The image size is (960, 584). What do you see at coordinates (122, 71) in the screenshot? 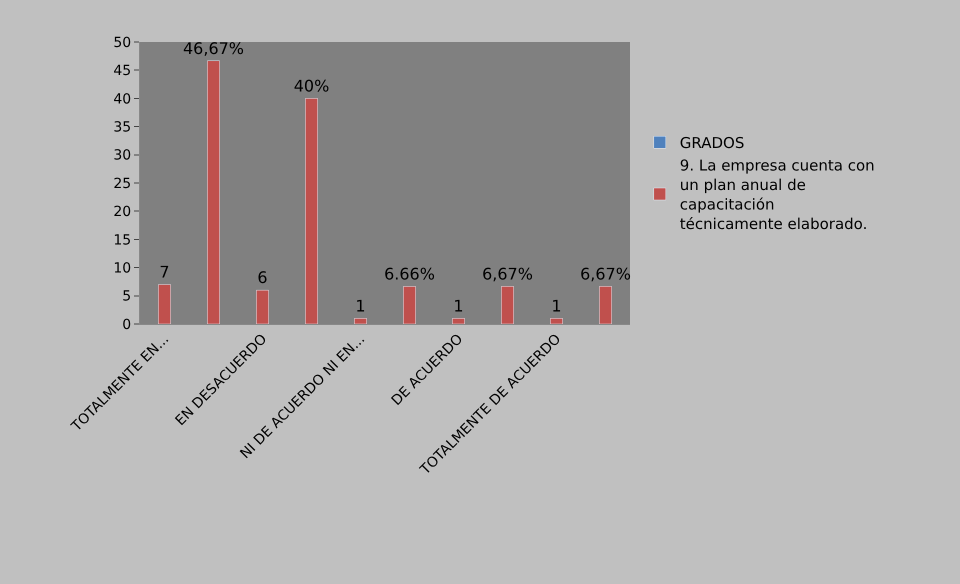
I see `y-tick-label: 45` at bounding box center [122, 71].